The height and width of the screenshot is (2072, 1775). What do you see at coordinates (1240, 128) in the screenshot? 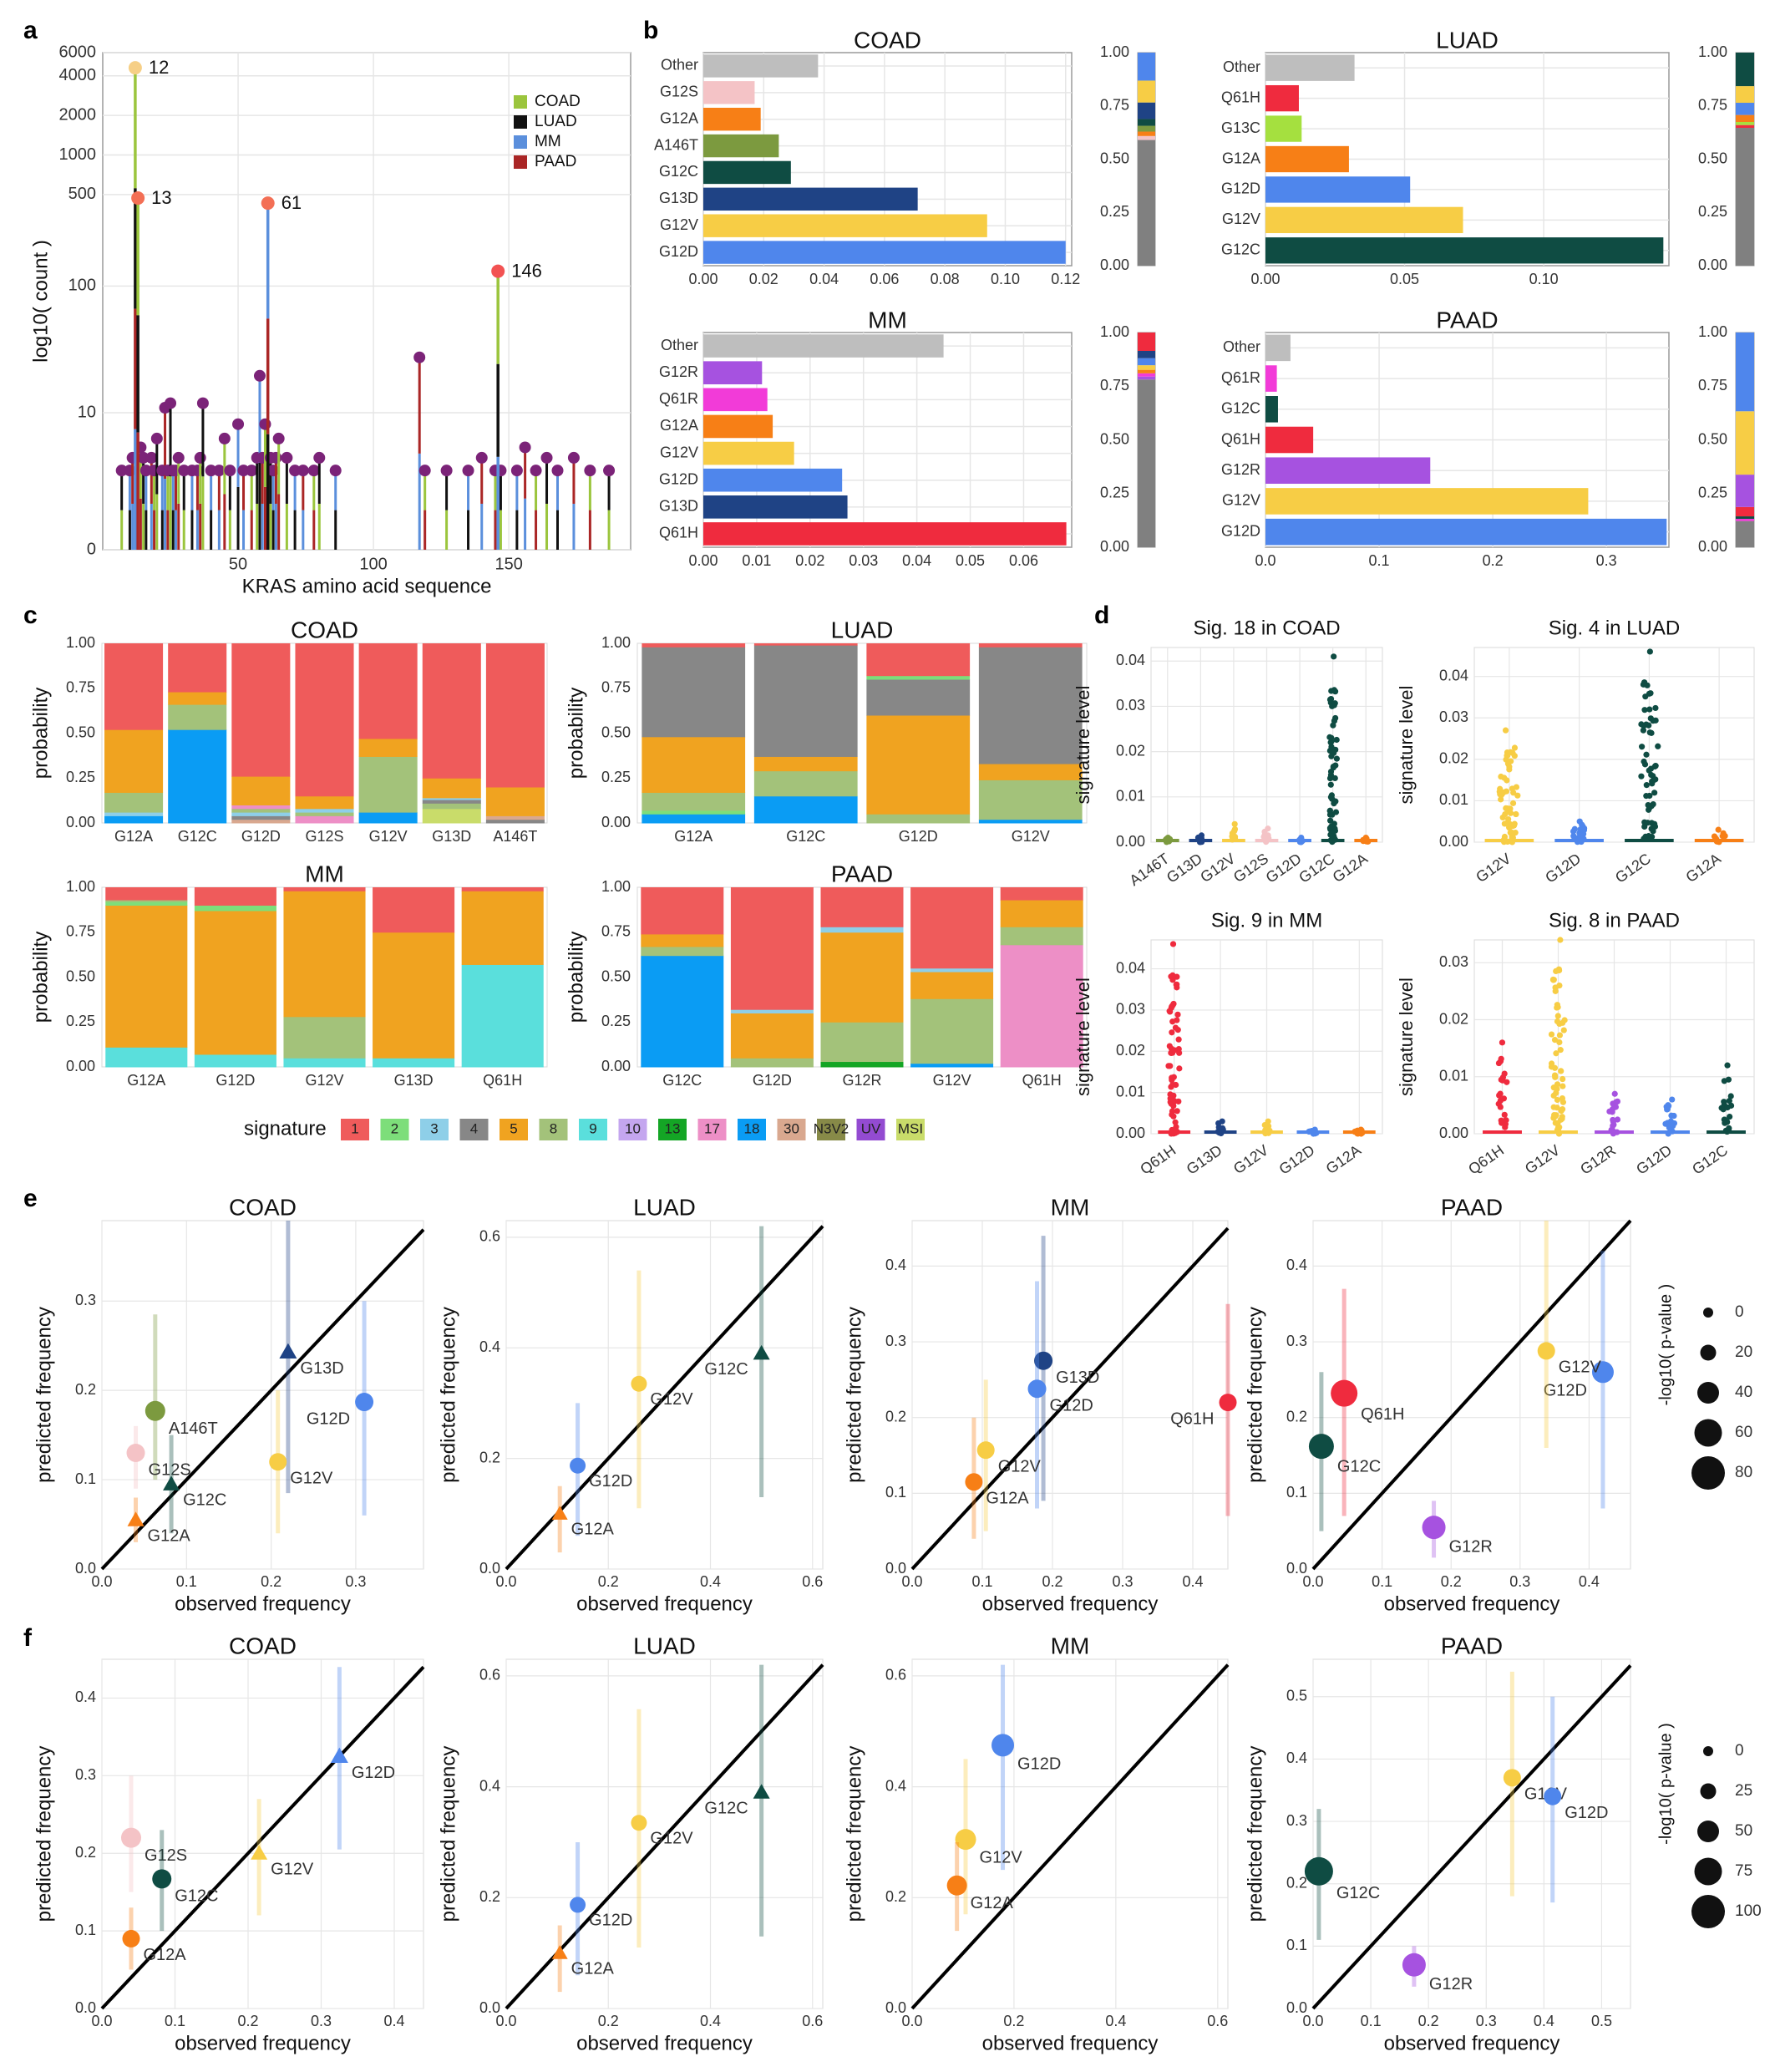
I see `bar-category-label: G13C` at bounding box center [1240, 128].